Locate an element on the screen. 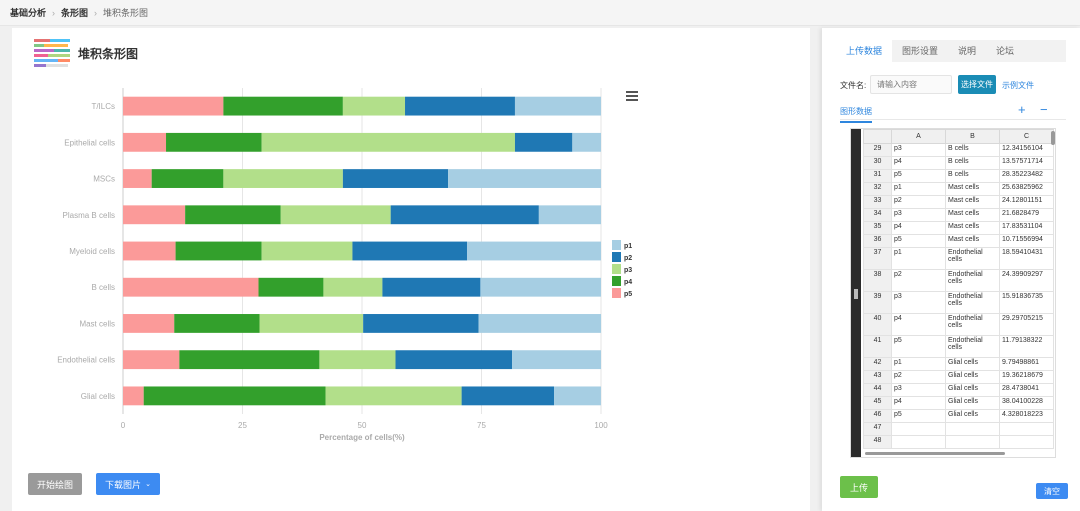  row-number-cell: 45 is located at coordinates (877, 403).